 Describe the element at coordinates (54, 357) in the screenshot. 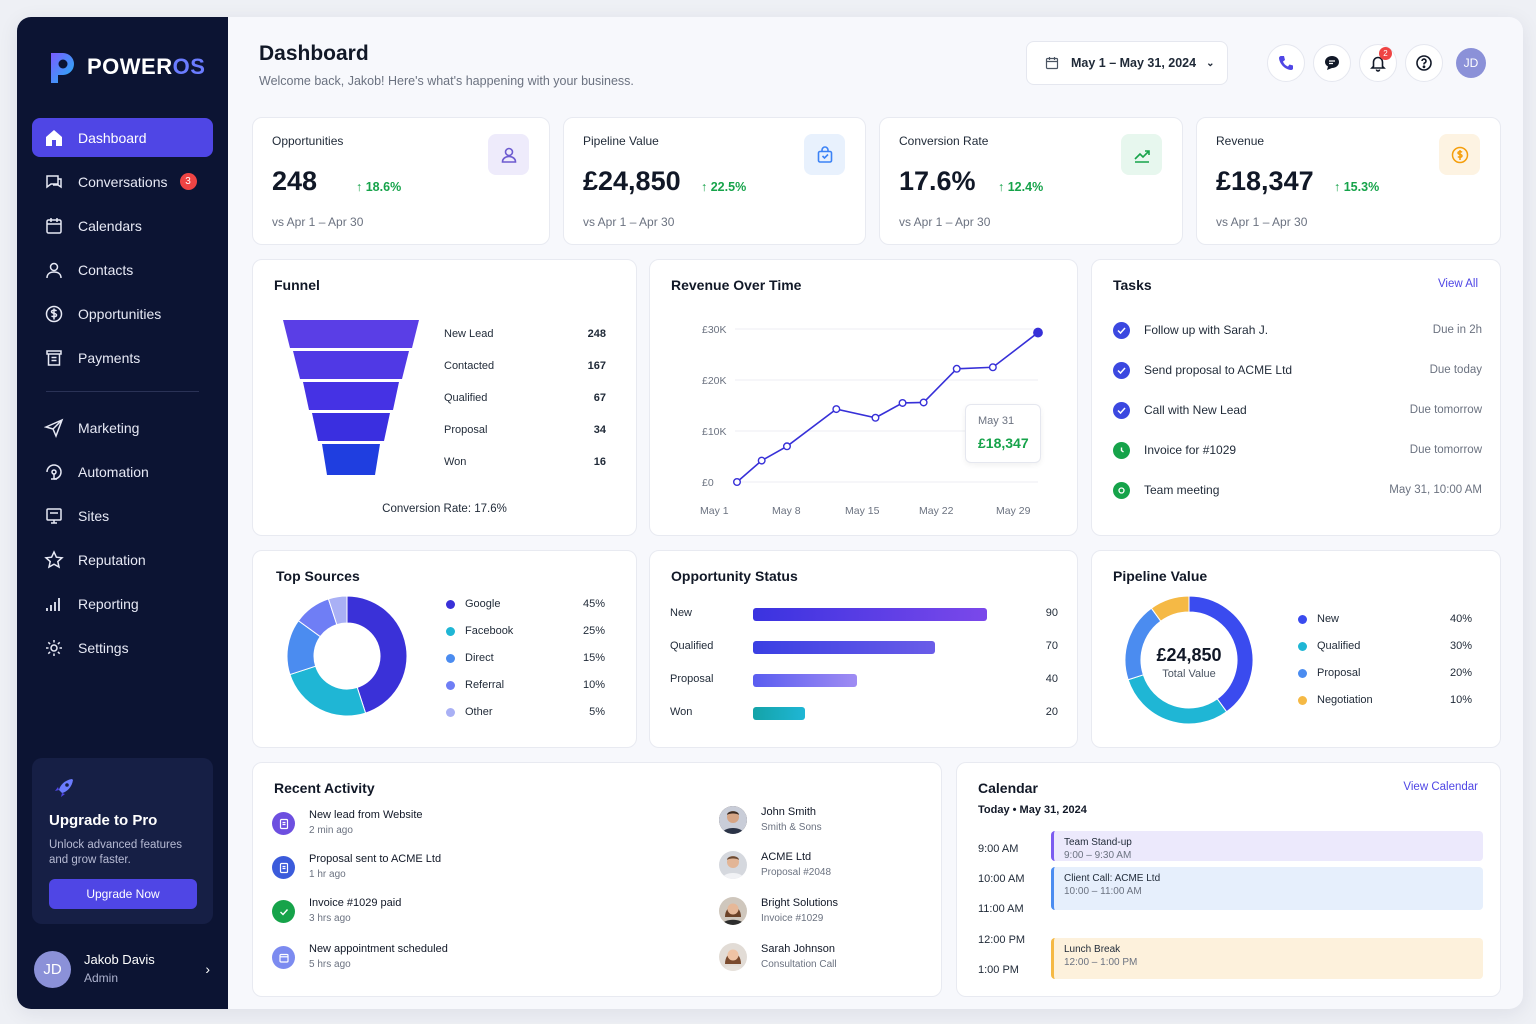

I see `receipt-icon` at that location.